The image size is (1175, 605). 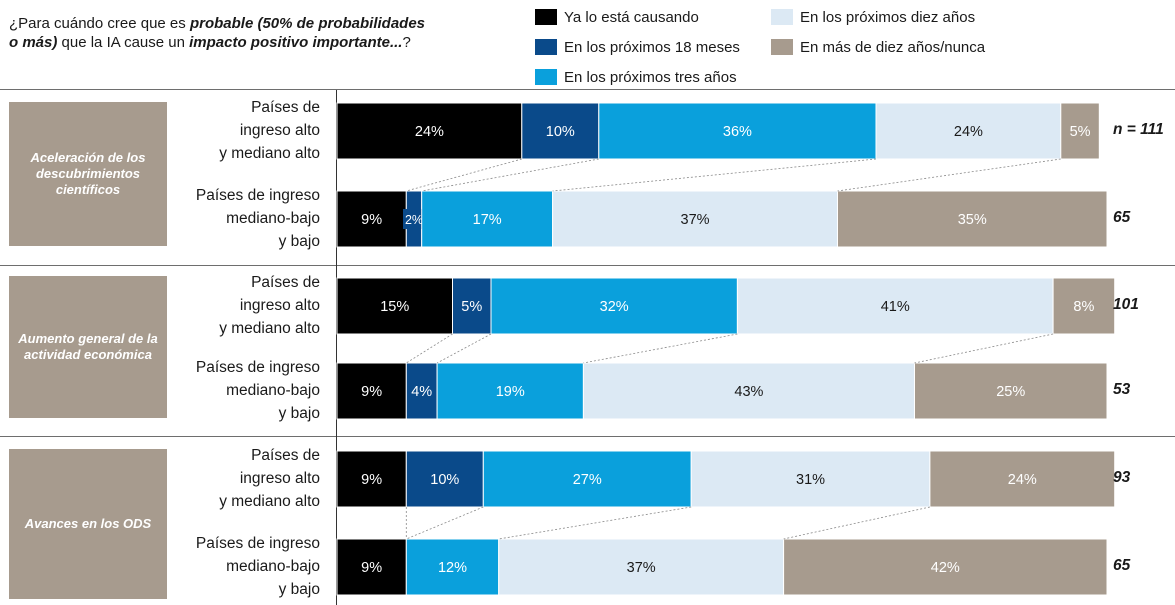 I want to click on sample-size-label: 93, so click(x=1122, y=477).